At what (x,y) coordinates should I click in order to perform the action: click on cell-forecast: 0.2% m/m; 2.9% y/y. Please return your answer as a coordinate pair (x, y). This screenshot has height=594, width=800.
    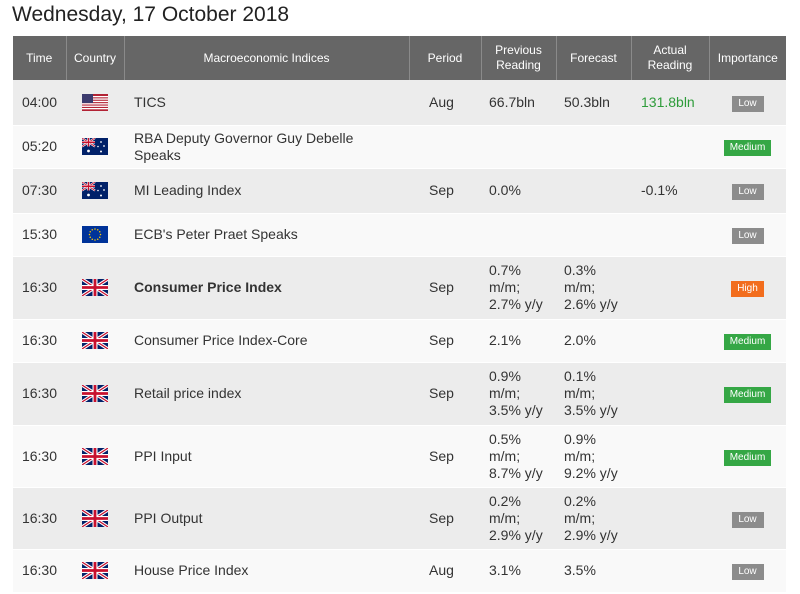
    Looking at the image, I should click on (593, 518).